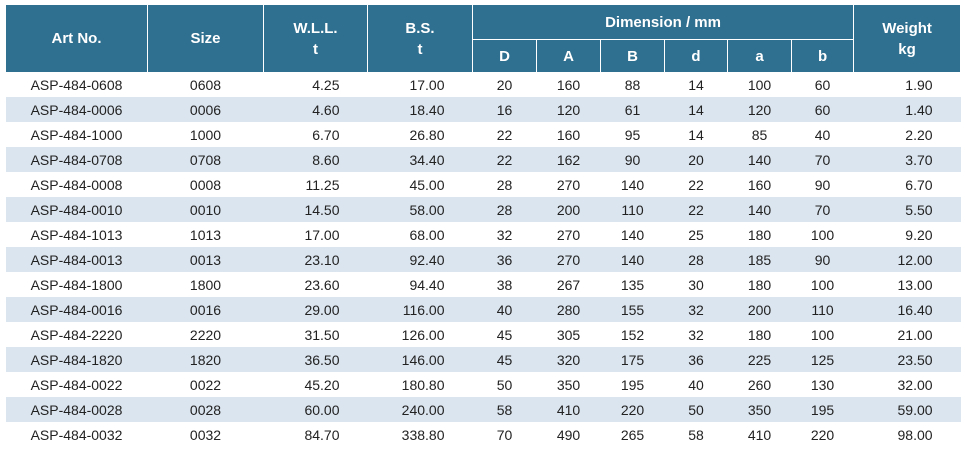 The height and width of the screenshot is (460, 965). What do you see at coordinates (205, 409) in the screenshot?
I see `table-cell: 0028` at bounding box center [205, 409].